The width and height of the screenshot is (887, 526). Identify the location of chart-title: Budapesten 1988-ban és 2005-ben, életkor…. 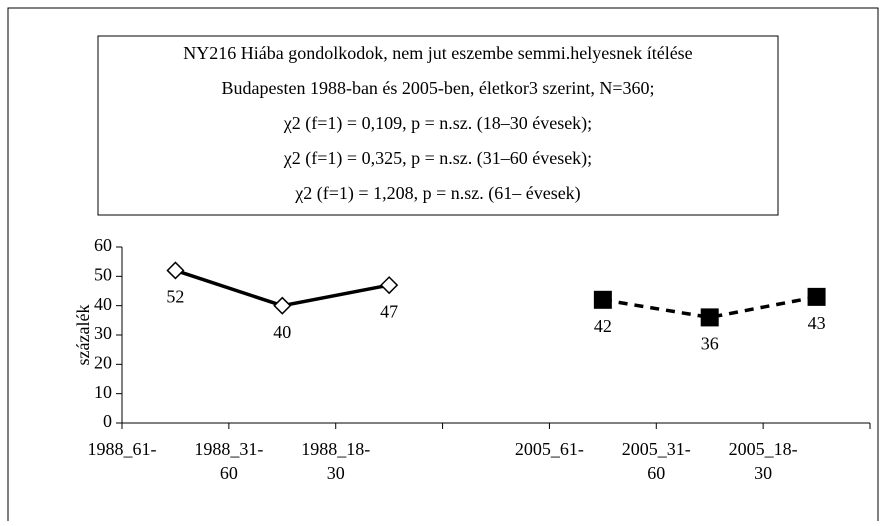
(437, 88).